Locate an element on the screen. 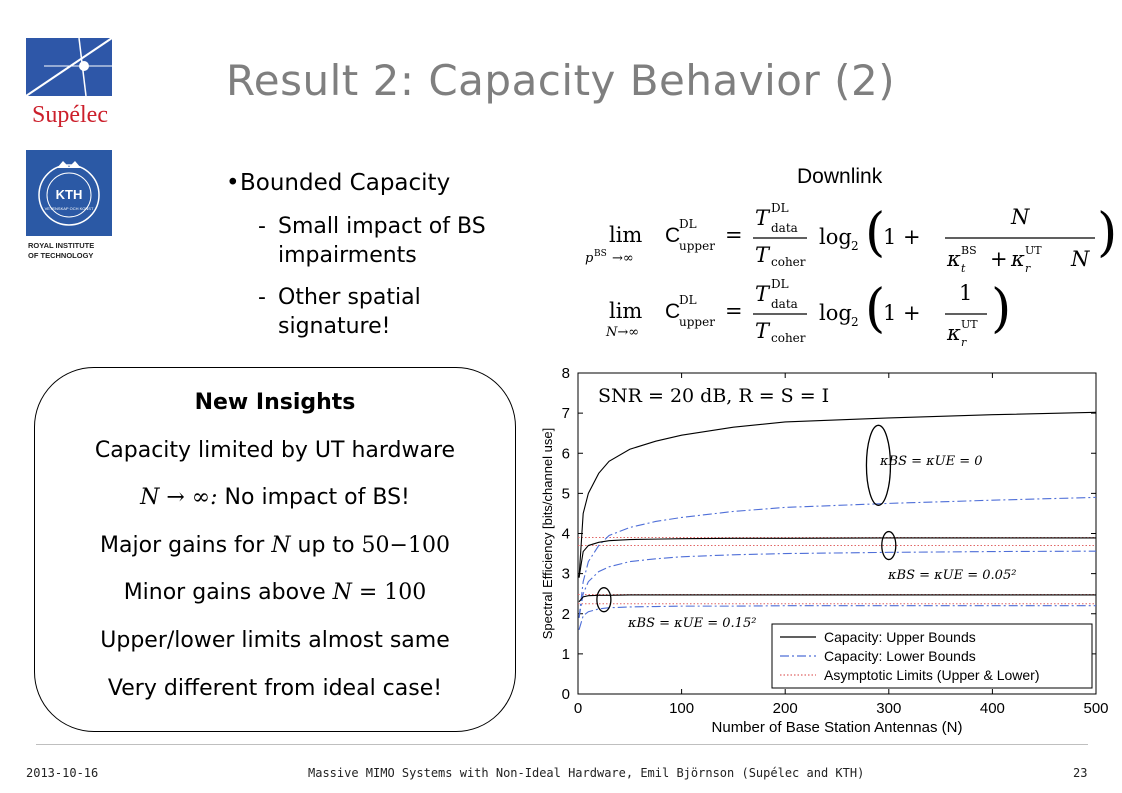 The width and height of the screenshot is (1122, 793). y-tick-label: 0 is located at coordinates (566, 694).